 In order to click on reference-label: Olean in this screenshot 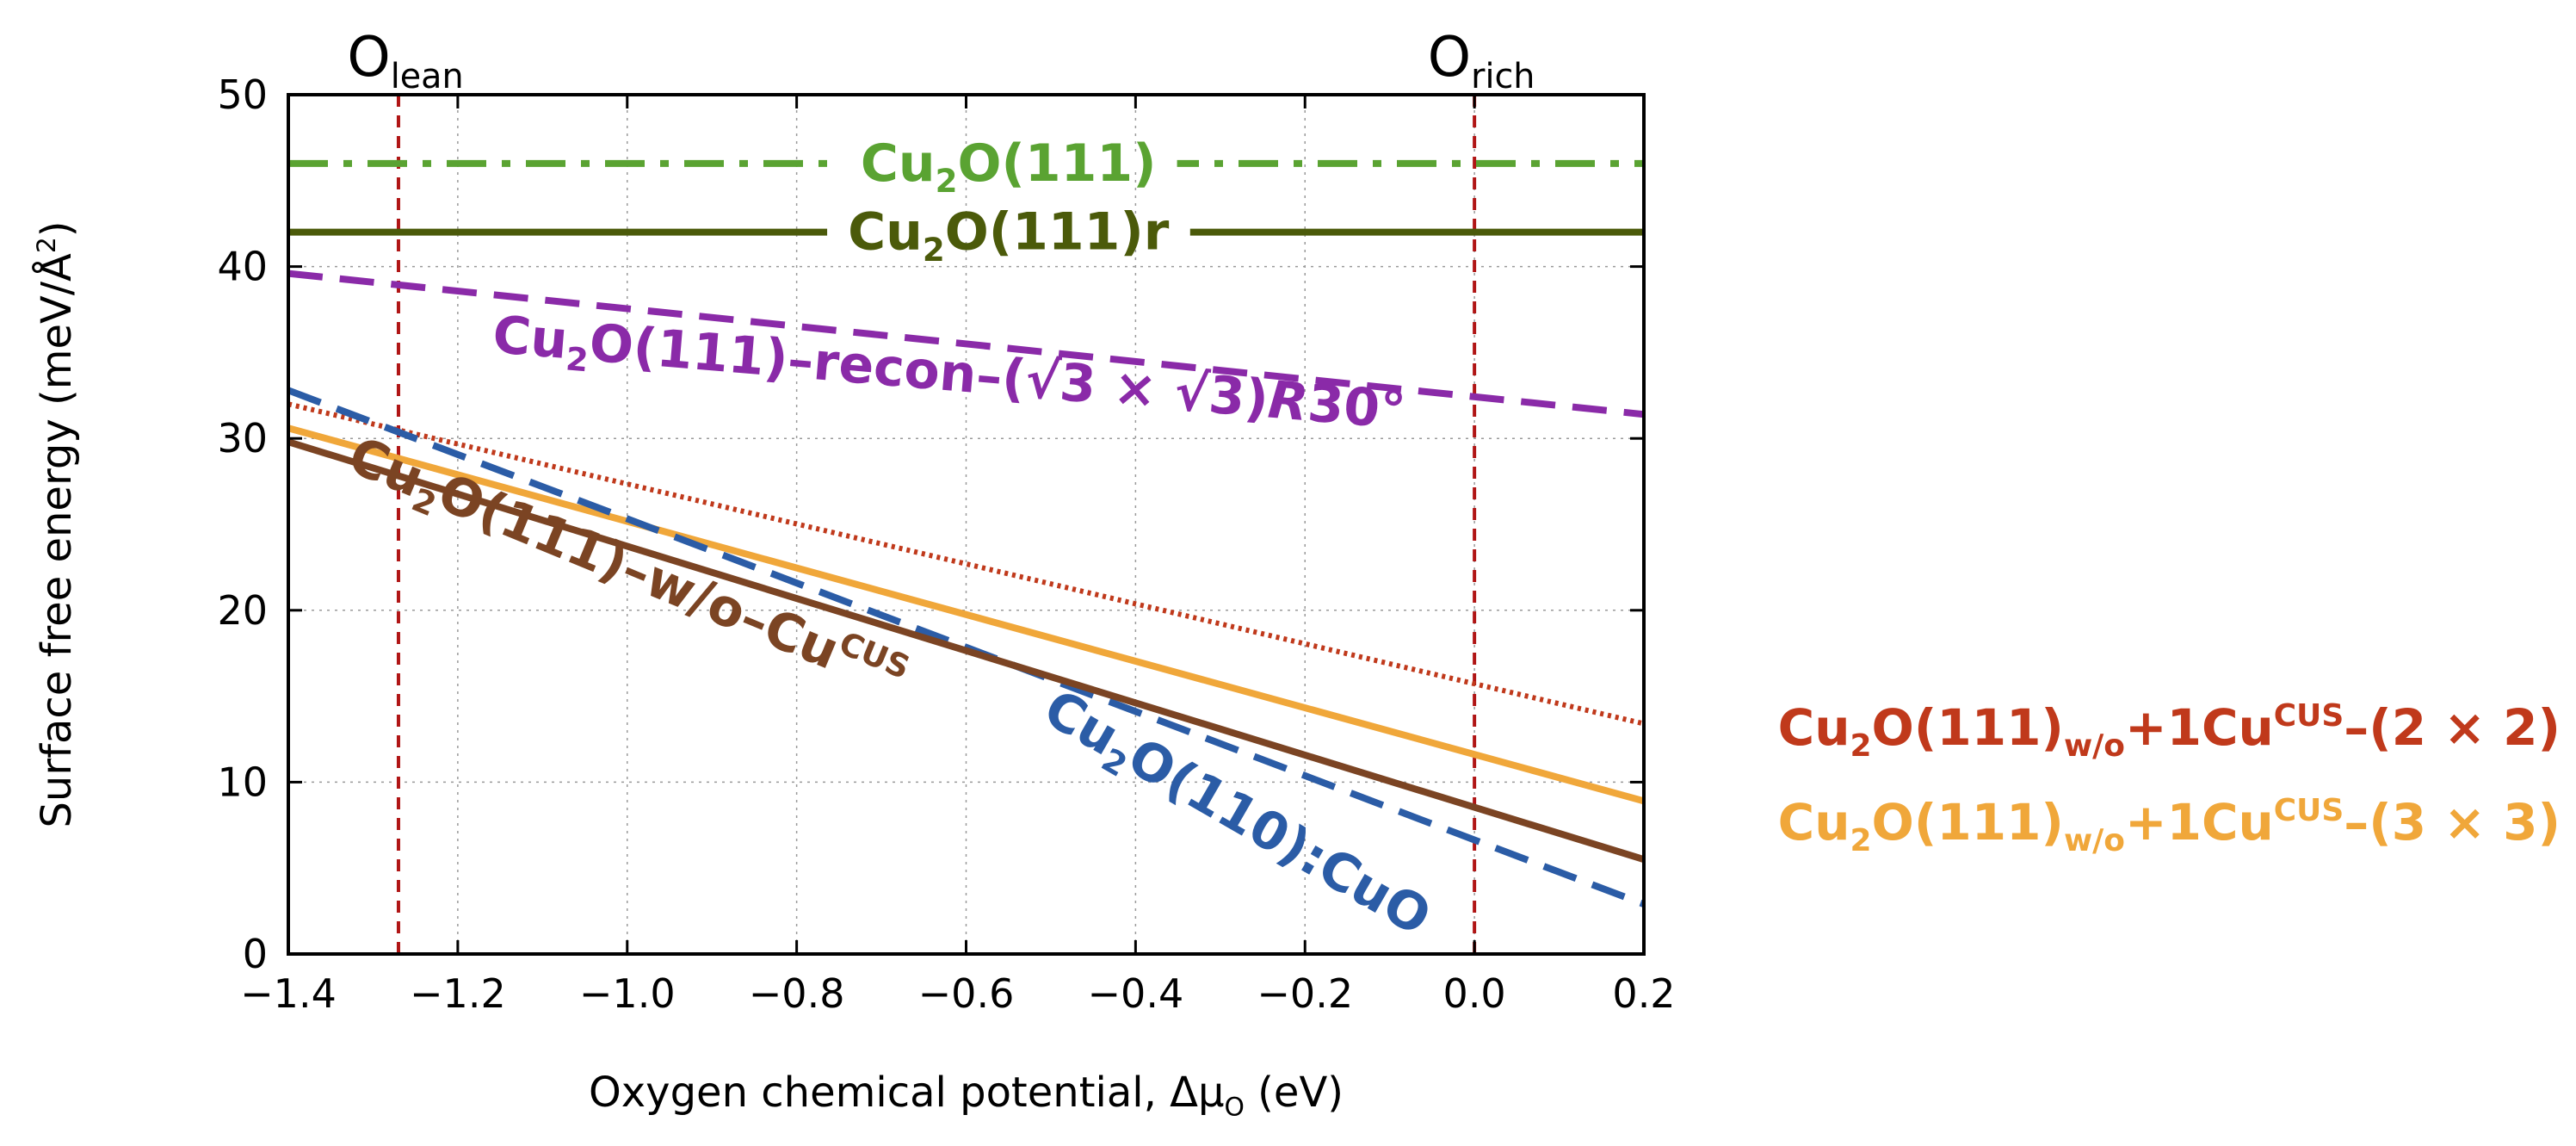, I will do `click(405, 61)`.